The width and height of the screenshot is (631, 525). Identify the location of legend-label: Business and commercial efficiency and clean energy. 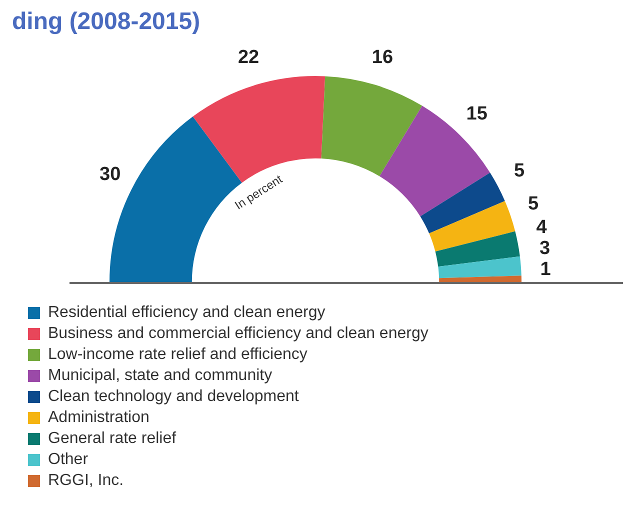
(238, 334).